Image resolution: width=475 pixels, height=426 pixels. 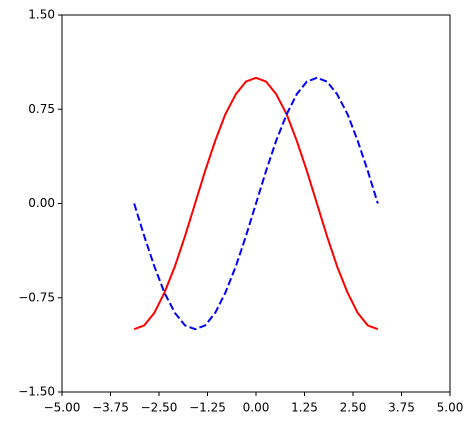 I want to click on x-tick-label: −2.50, so click(x=159, y=408).